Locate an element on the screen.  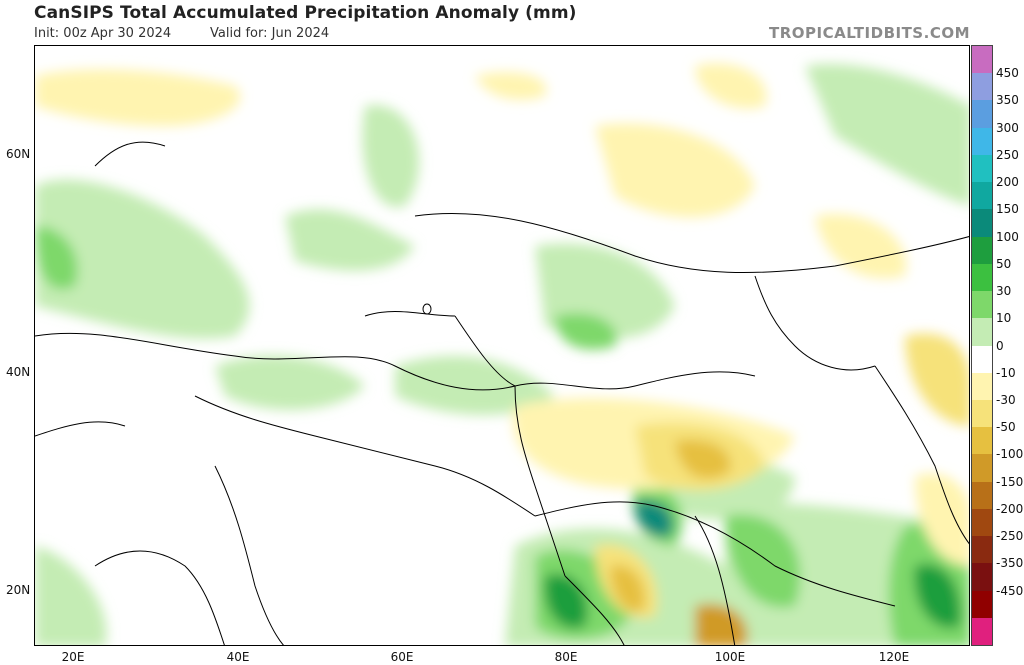
lon-label-20e: 20E is located at coordinates (73, 657).